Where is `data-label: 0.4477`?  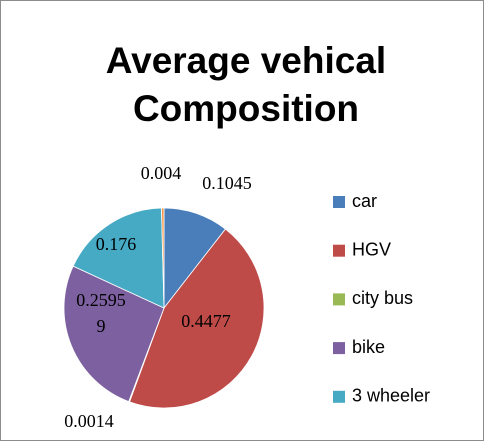 data-label: 0.4477 is located at coordinates (206, 321).